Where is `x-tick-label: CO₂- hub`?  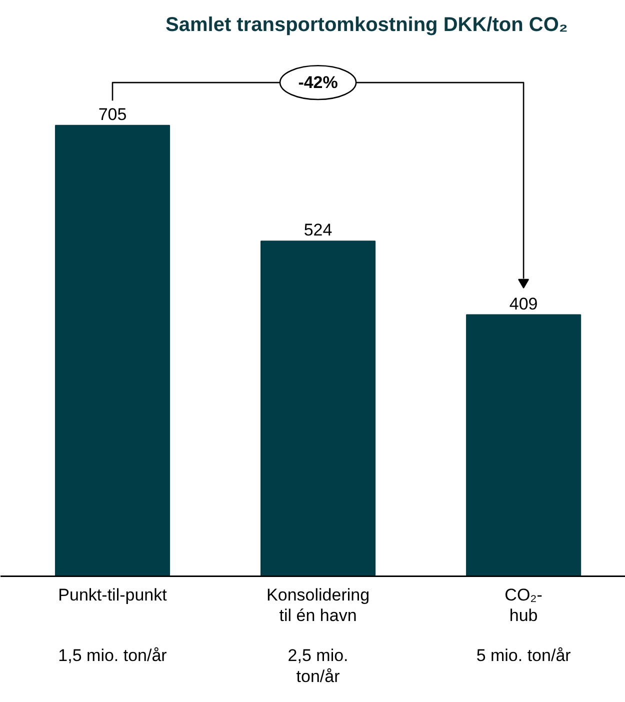
x-tick-label: CO₂- hub is located at coordinates (523, 605).